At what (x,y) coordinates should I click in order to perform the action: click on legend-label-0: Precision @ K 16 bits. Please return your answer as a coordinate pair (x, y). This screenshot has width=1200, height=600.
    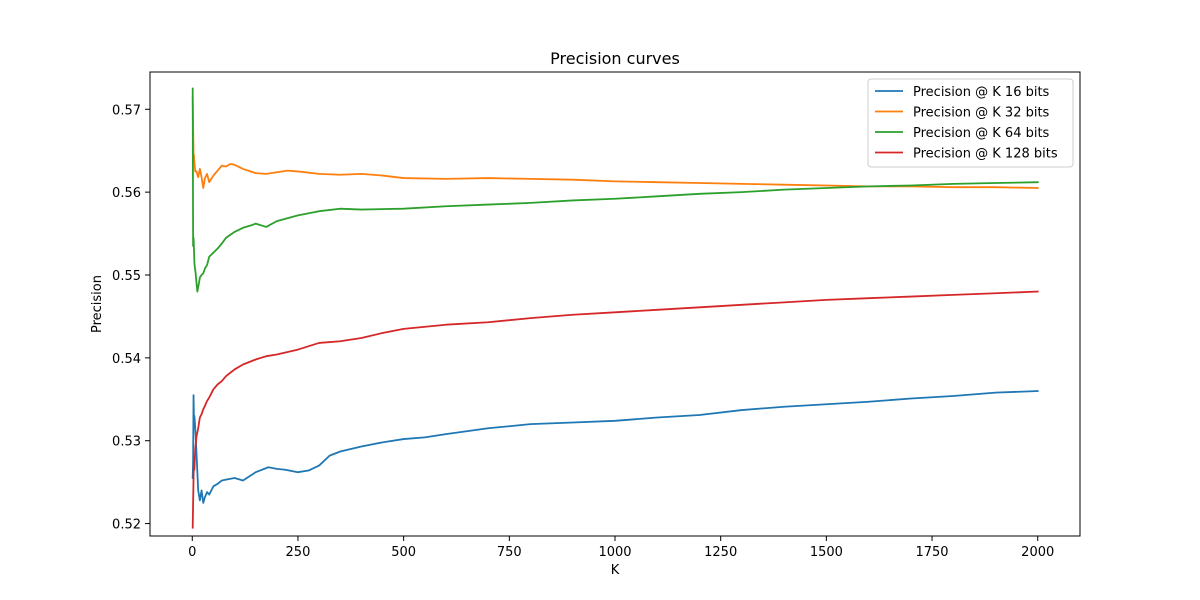
    Looking at the image, I should click on (981, 92).